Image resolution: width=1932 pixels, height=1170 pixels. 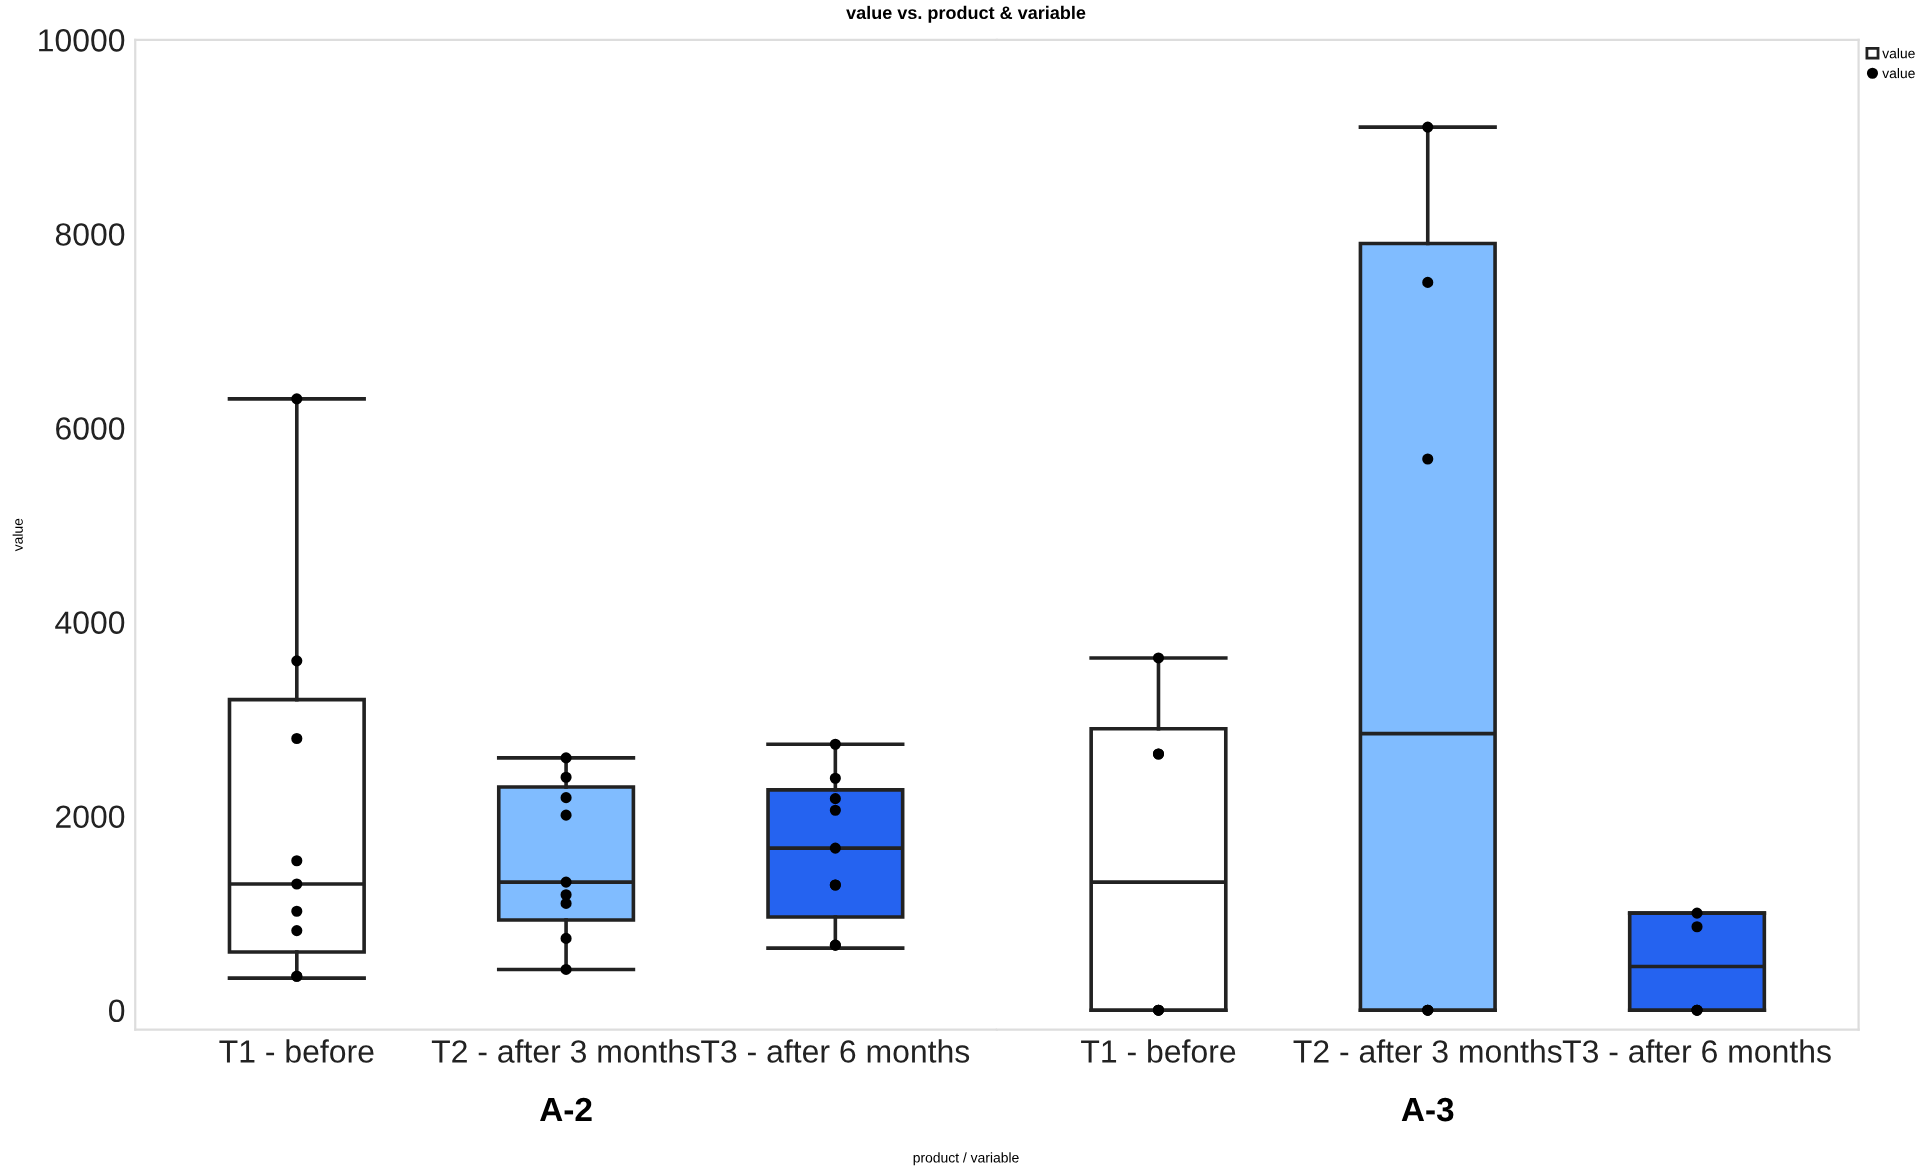 I want to click on chart-title: value vs. product & variable, so click(x=966, y=14).